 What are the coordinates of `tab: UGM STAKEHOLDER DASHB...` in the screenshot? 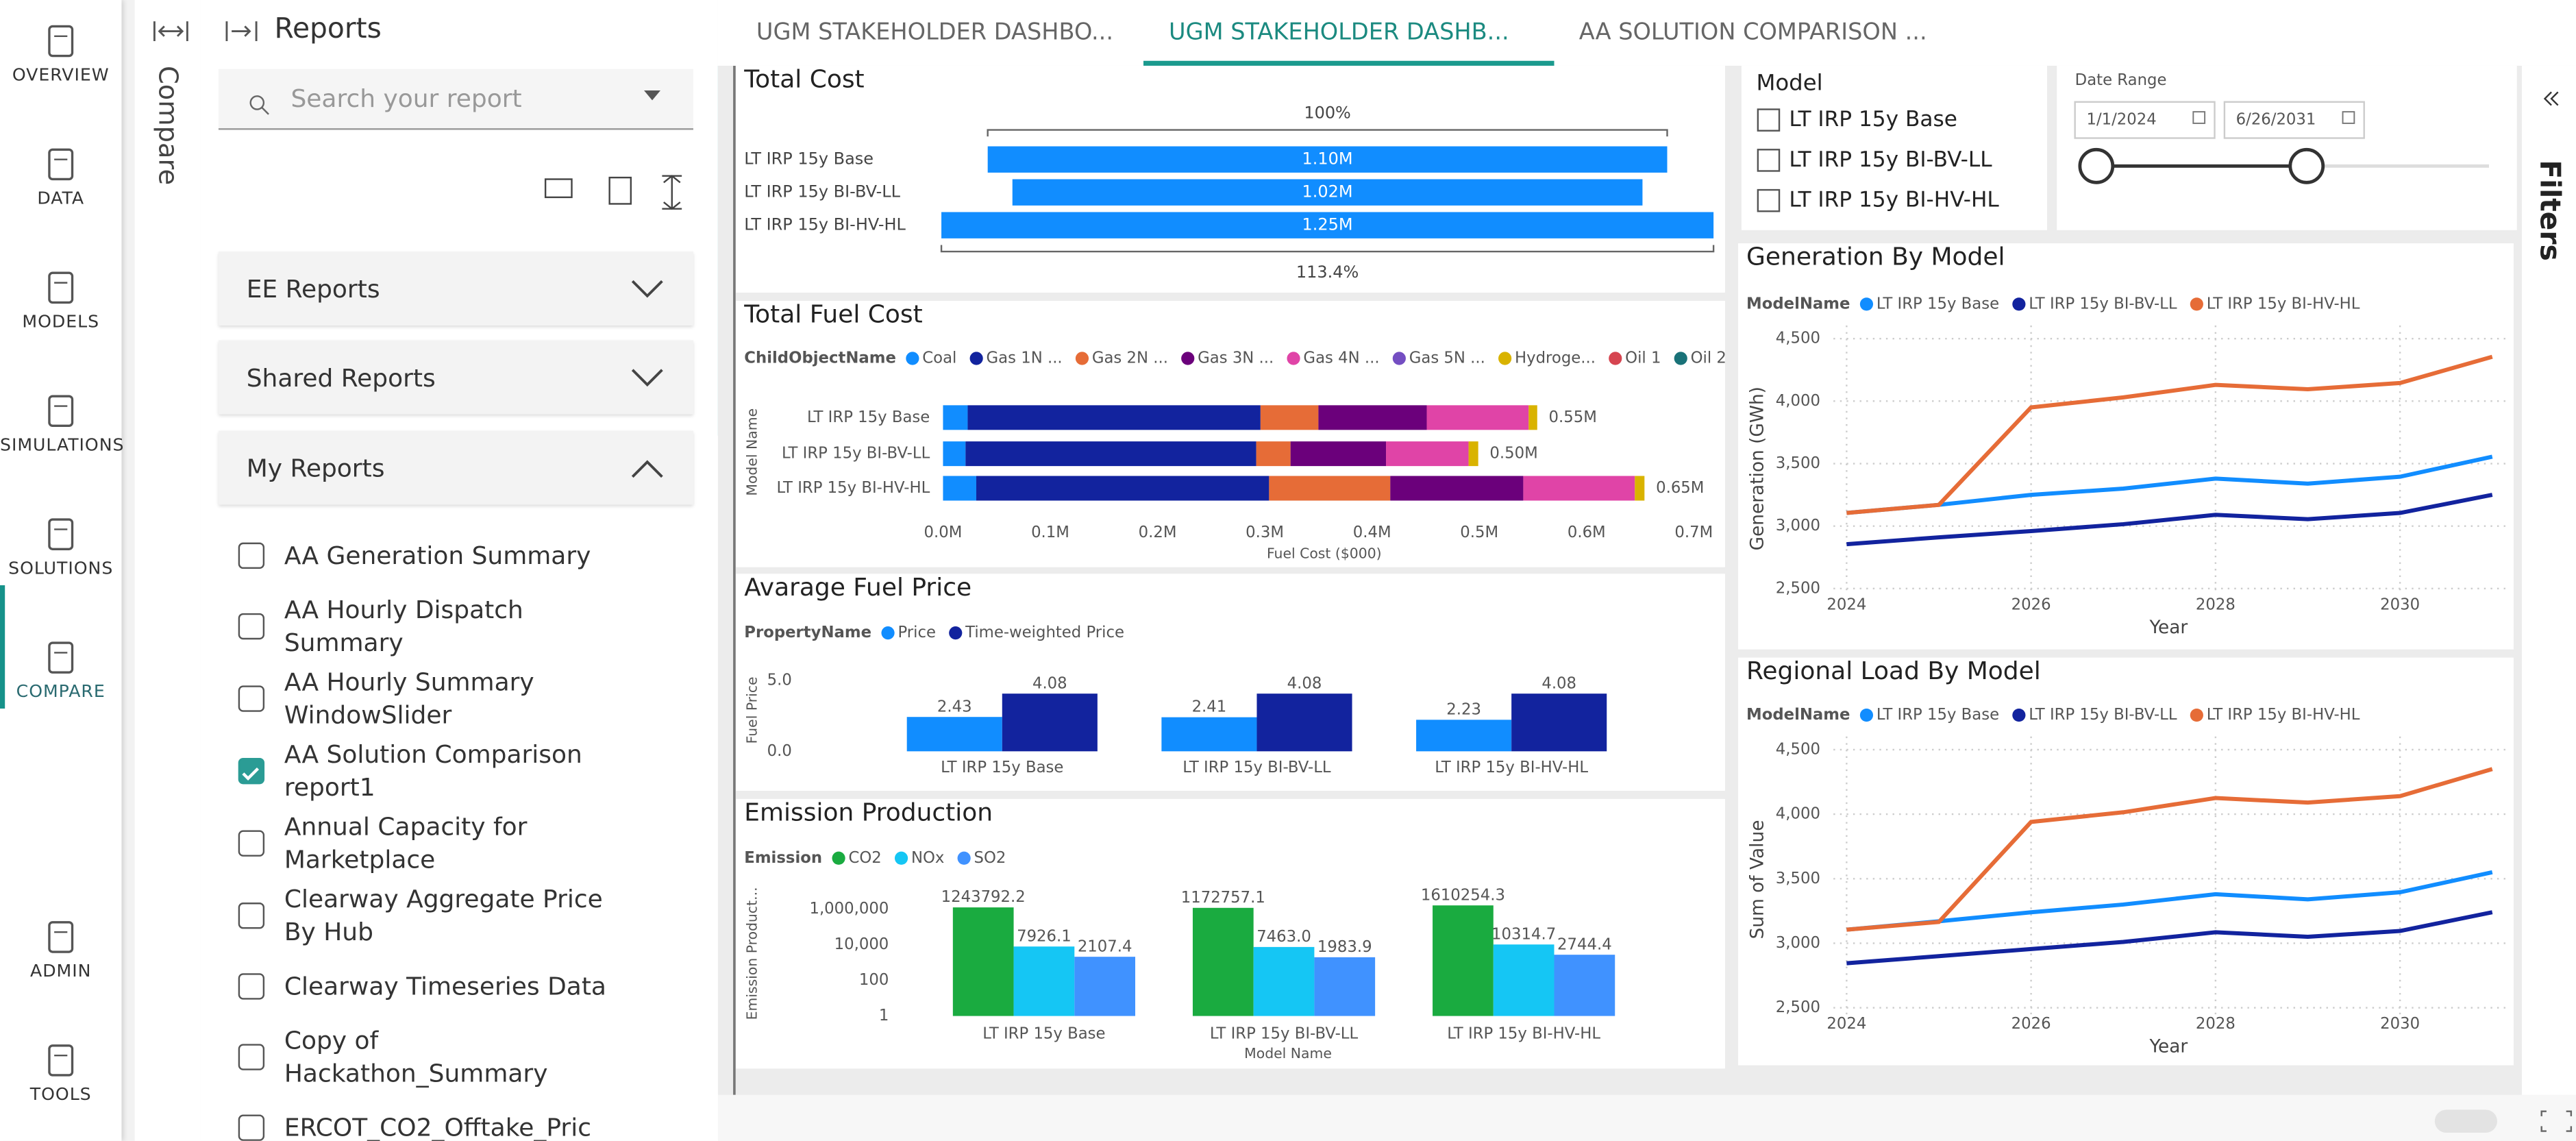 It's located at (1339, 31).